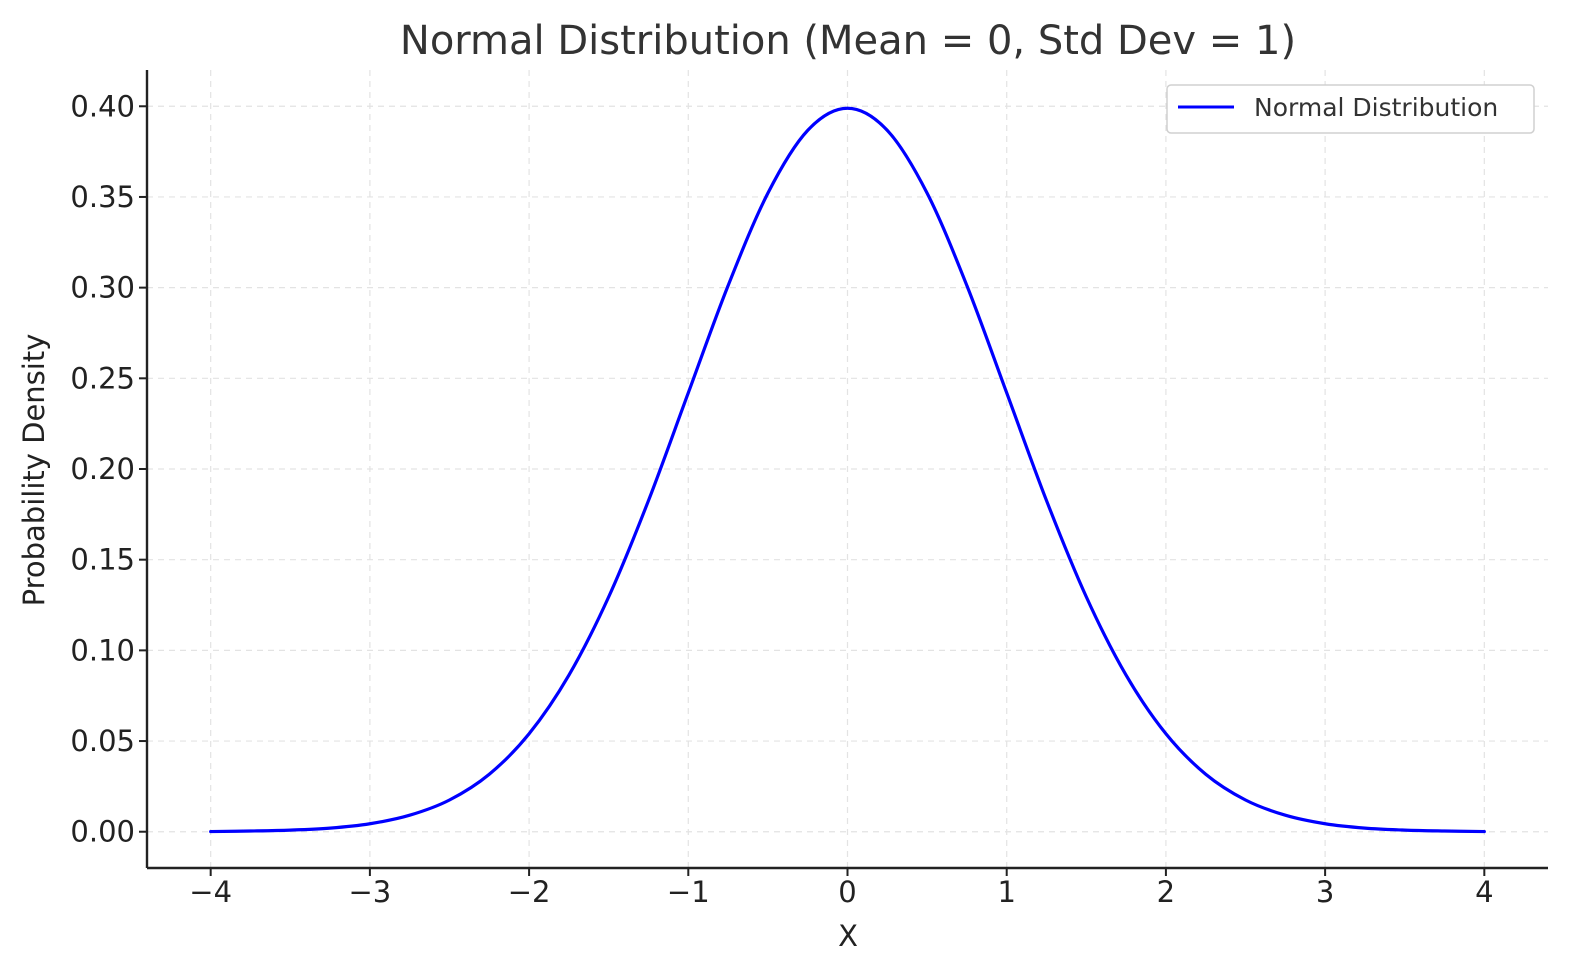 This screenshot has width=1580, height=980. What do you see at coordinates (102, 832) in the screenshot?
I see `y-tick-label: 0.00` at bounding box center [102, 832].